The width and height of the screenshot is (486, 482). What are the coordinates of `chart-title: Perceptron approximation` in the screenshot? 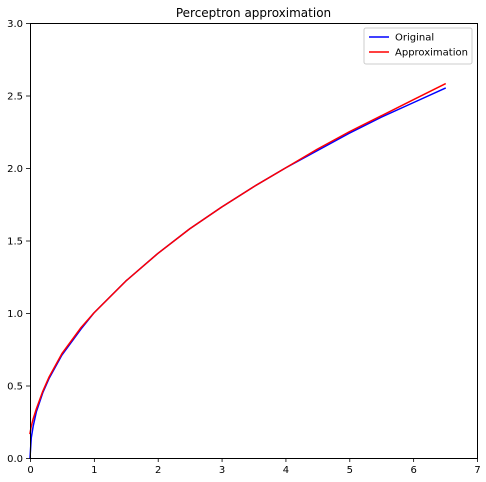 It's located at (253, 13).